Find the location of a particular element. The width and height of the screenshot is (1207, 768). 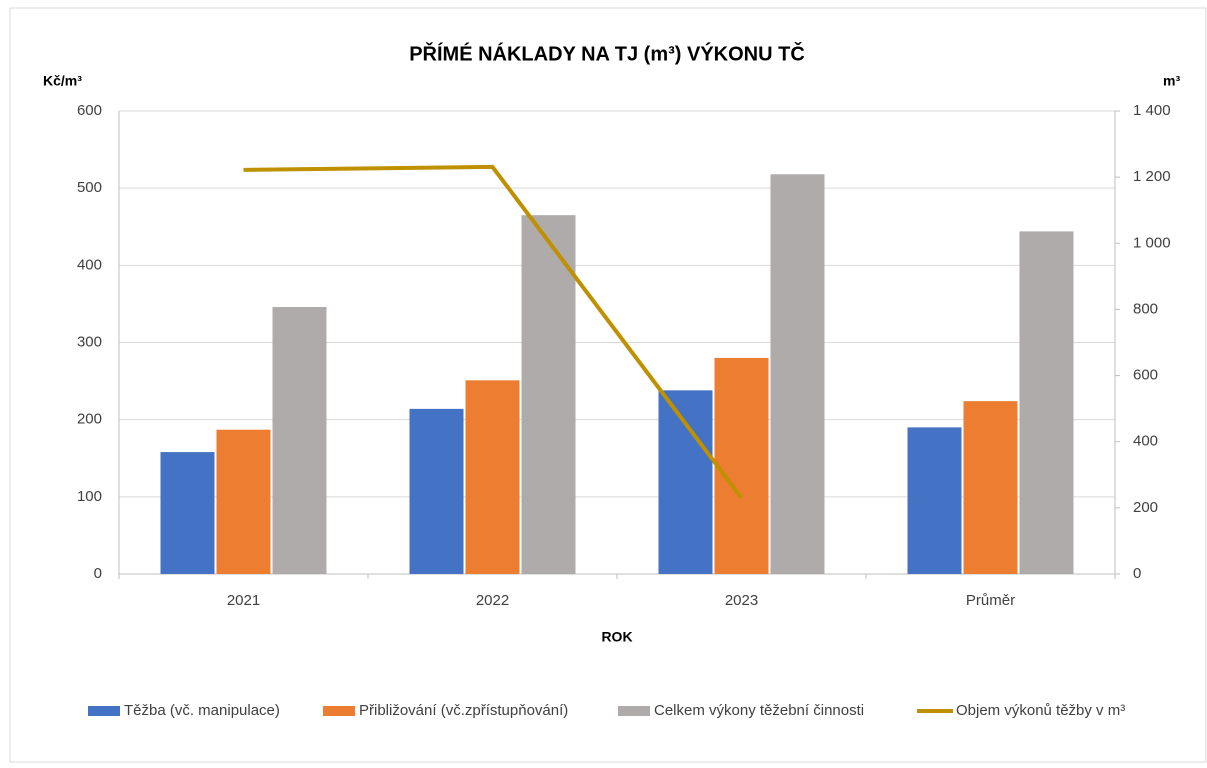

y2-tick-label: 0 is located at coordinates (1137, 573).